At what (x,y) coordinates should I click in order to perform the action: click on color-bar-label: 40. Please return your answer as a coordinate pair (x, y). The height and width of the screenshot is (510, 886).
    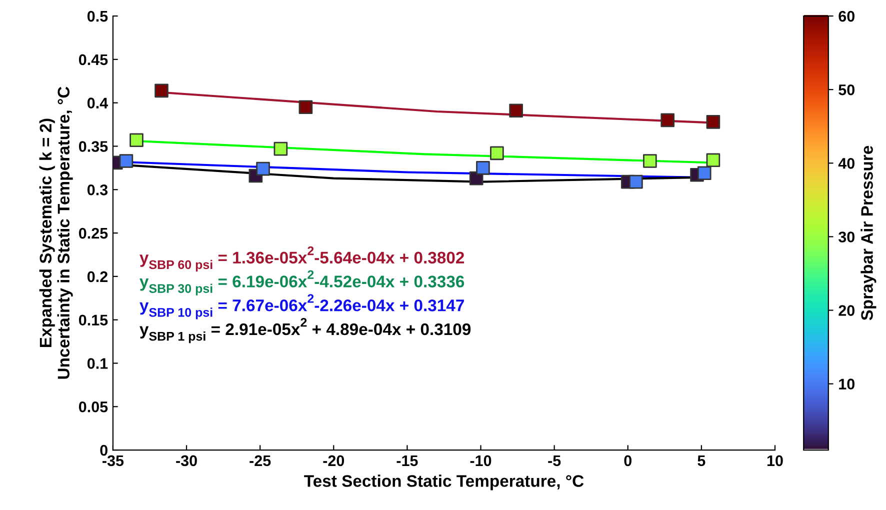
    Looking at the image, I should click on (846, 163).